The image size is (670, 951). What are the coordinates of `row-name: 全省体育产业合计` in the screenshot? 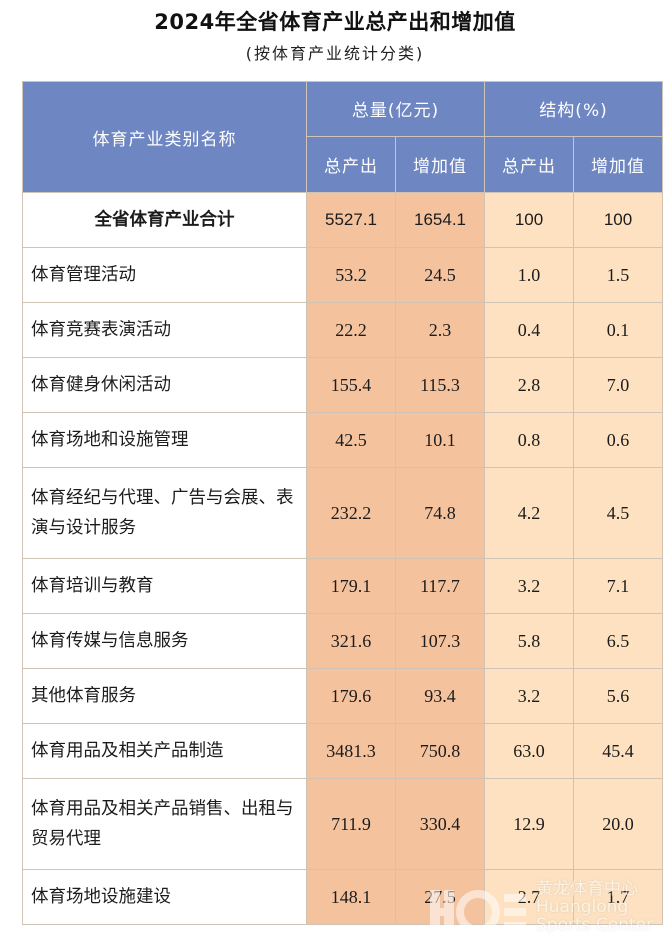 It's located at (164, 220).